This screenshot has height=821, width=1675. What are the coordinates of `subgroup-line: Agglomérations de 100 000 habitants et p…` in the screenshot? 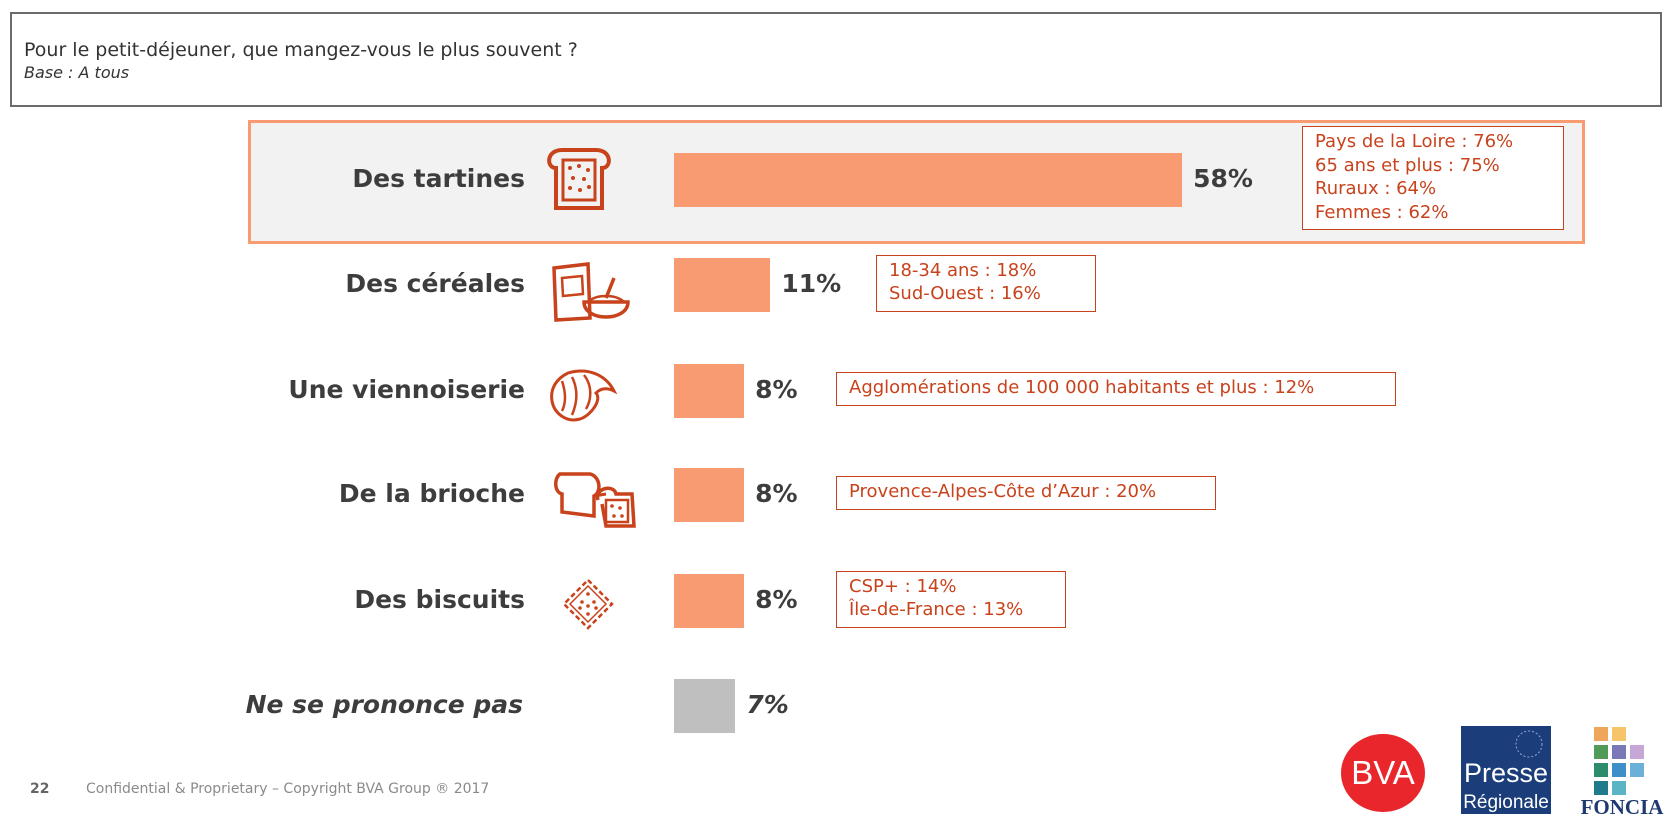 It's located at (1082, 388).